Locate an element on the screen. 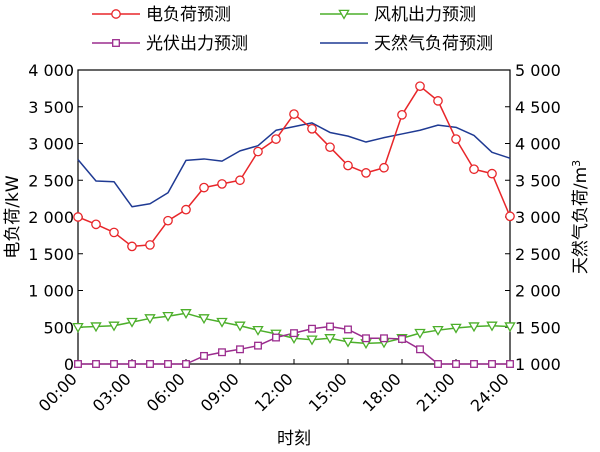 This screenshot has width=600, height=452. y-left-tick-label: 0 is located at coordinates (69, 364).